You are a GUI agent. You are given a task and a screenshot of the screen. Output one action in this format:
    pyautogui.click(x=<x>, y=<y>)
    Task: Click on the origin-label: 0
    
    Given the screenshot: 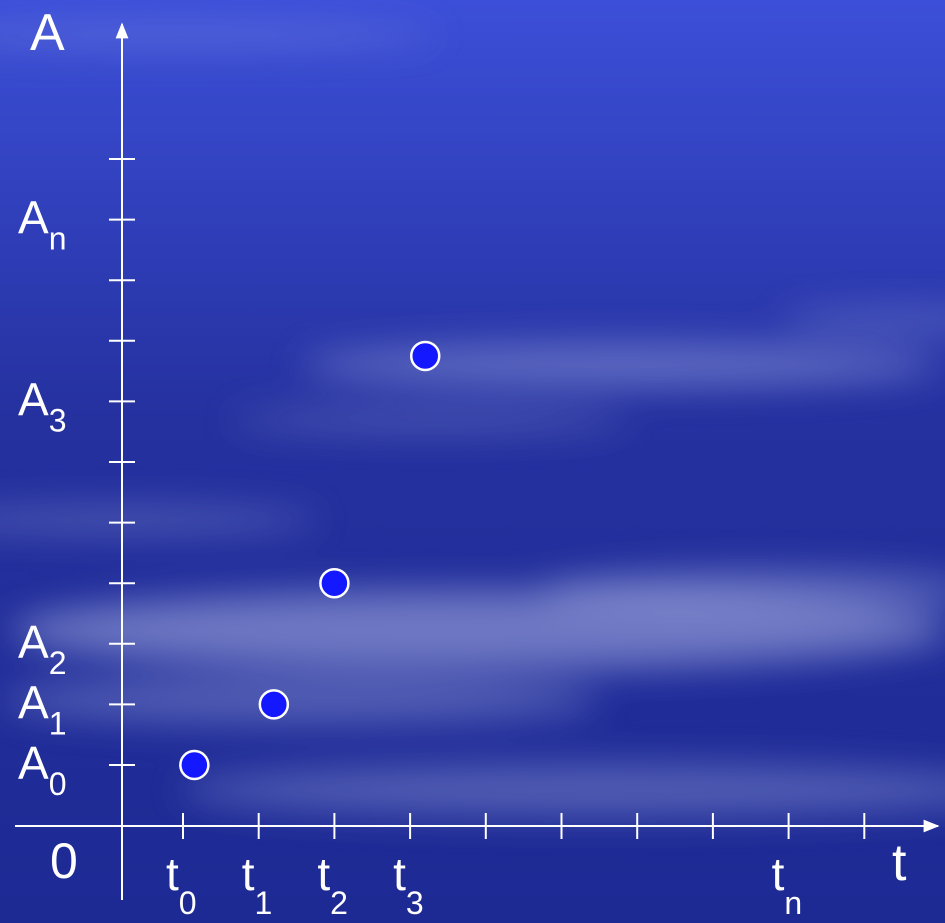 What is the action you would take?
    pyautogui.click(x=64, y=861)
    